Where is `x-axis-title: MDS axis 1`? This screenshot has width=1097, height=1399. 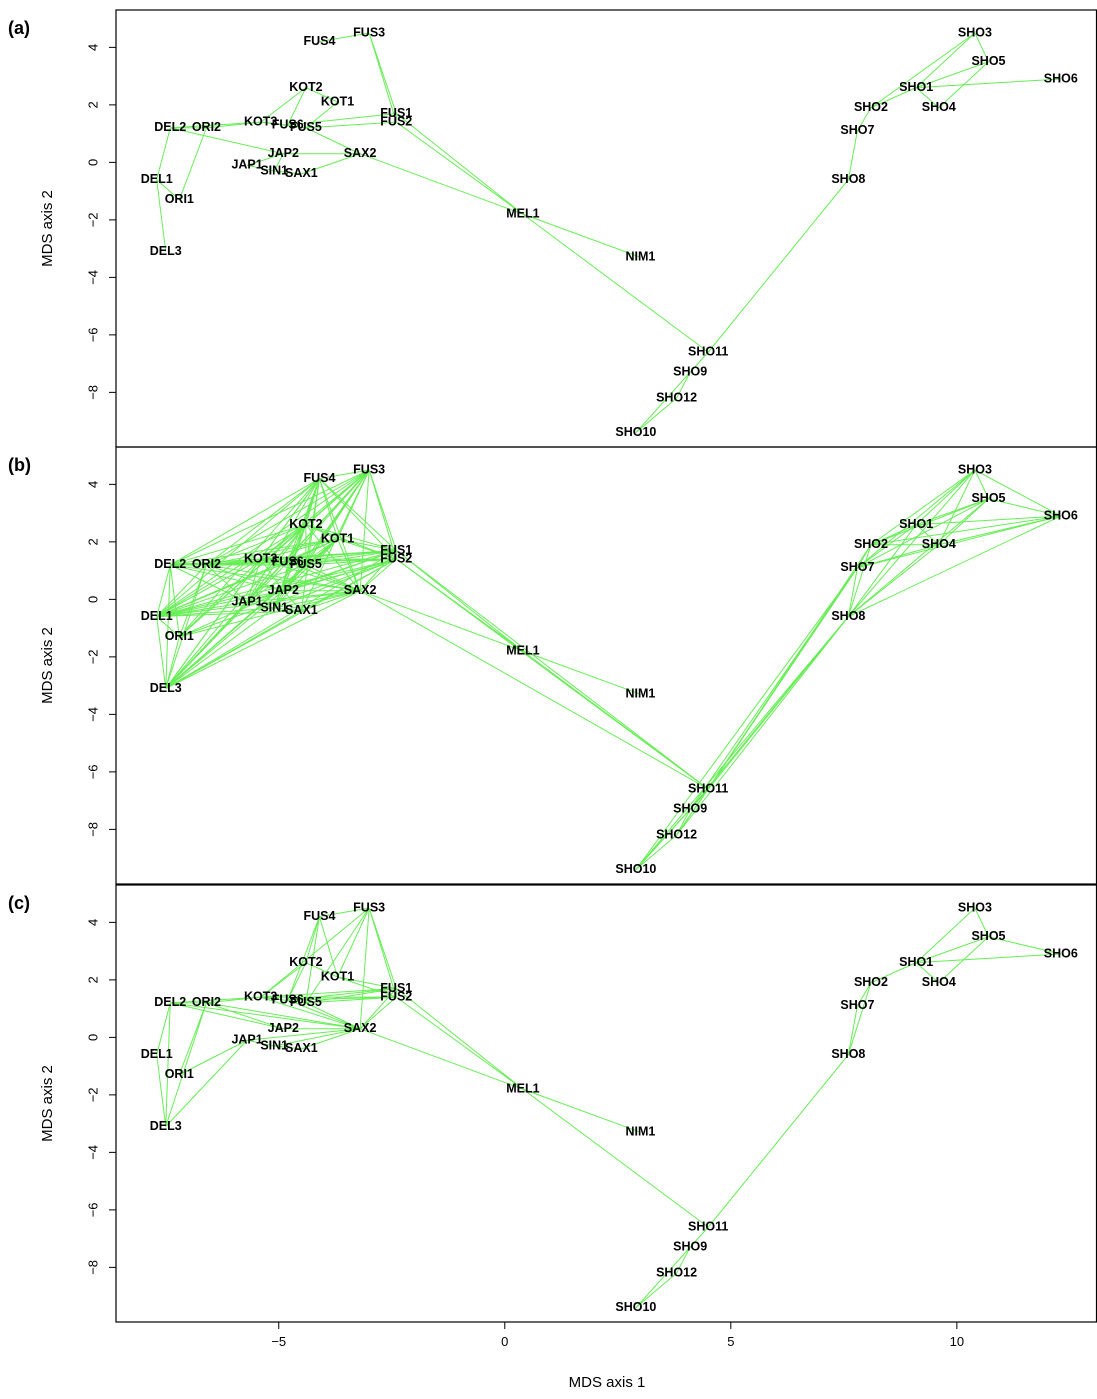
x-axis-title: MDS axis 1 is located at coordinates (607, 1382).